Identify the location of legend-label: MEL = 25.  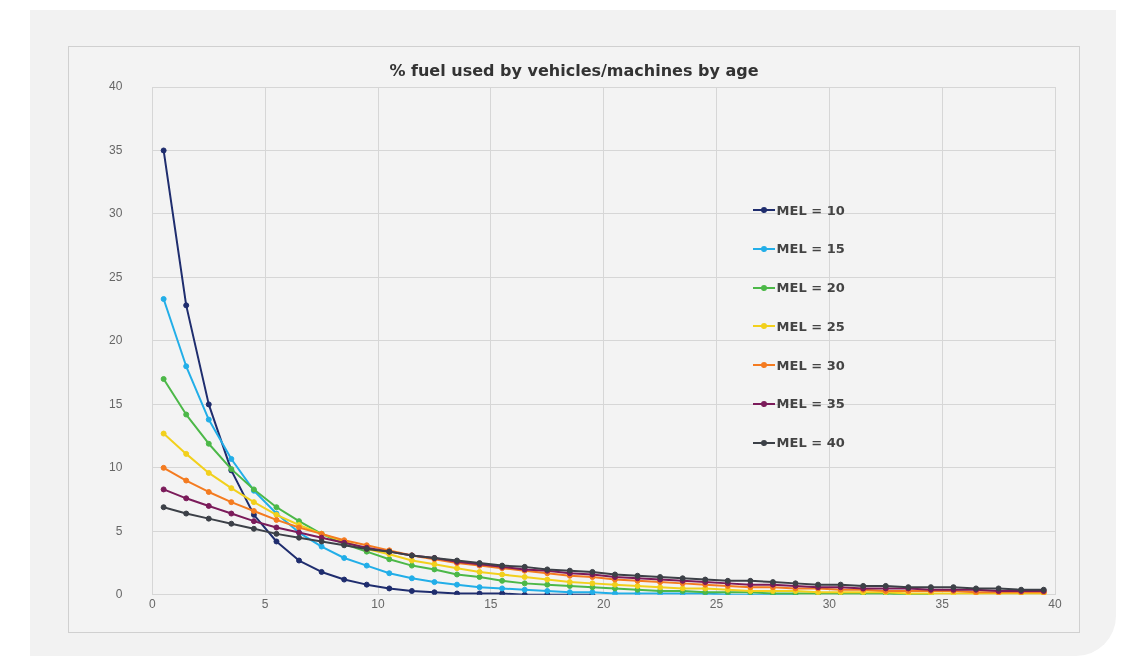
(810, 326).